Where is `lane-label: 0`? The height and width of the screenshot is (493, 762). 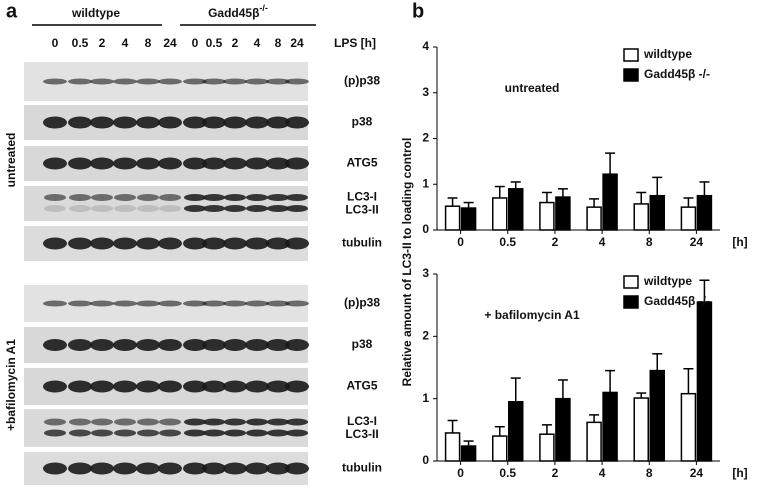
lane-label: 0 is located at coordinates (55, 43).